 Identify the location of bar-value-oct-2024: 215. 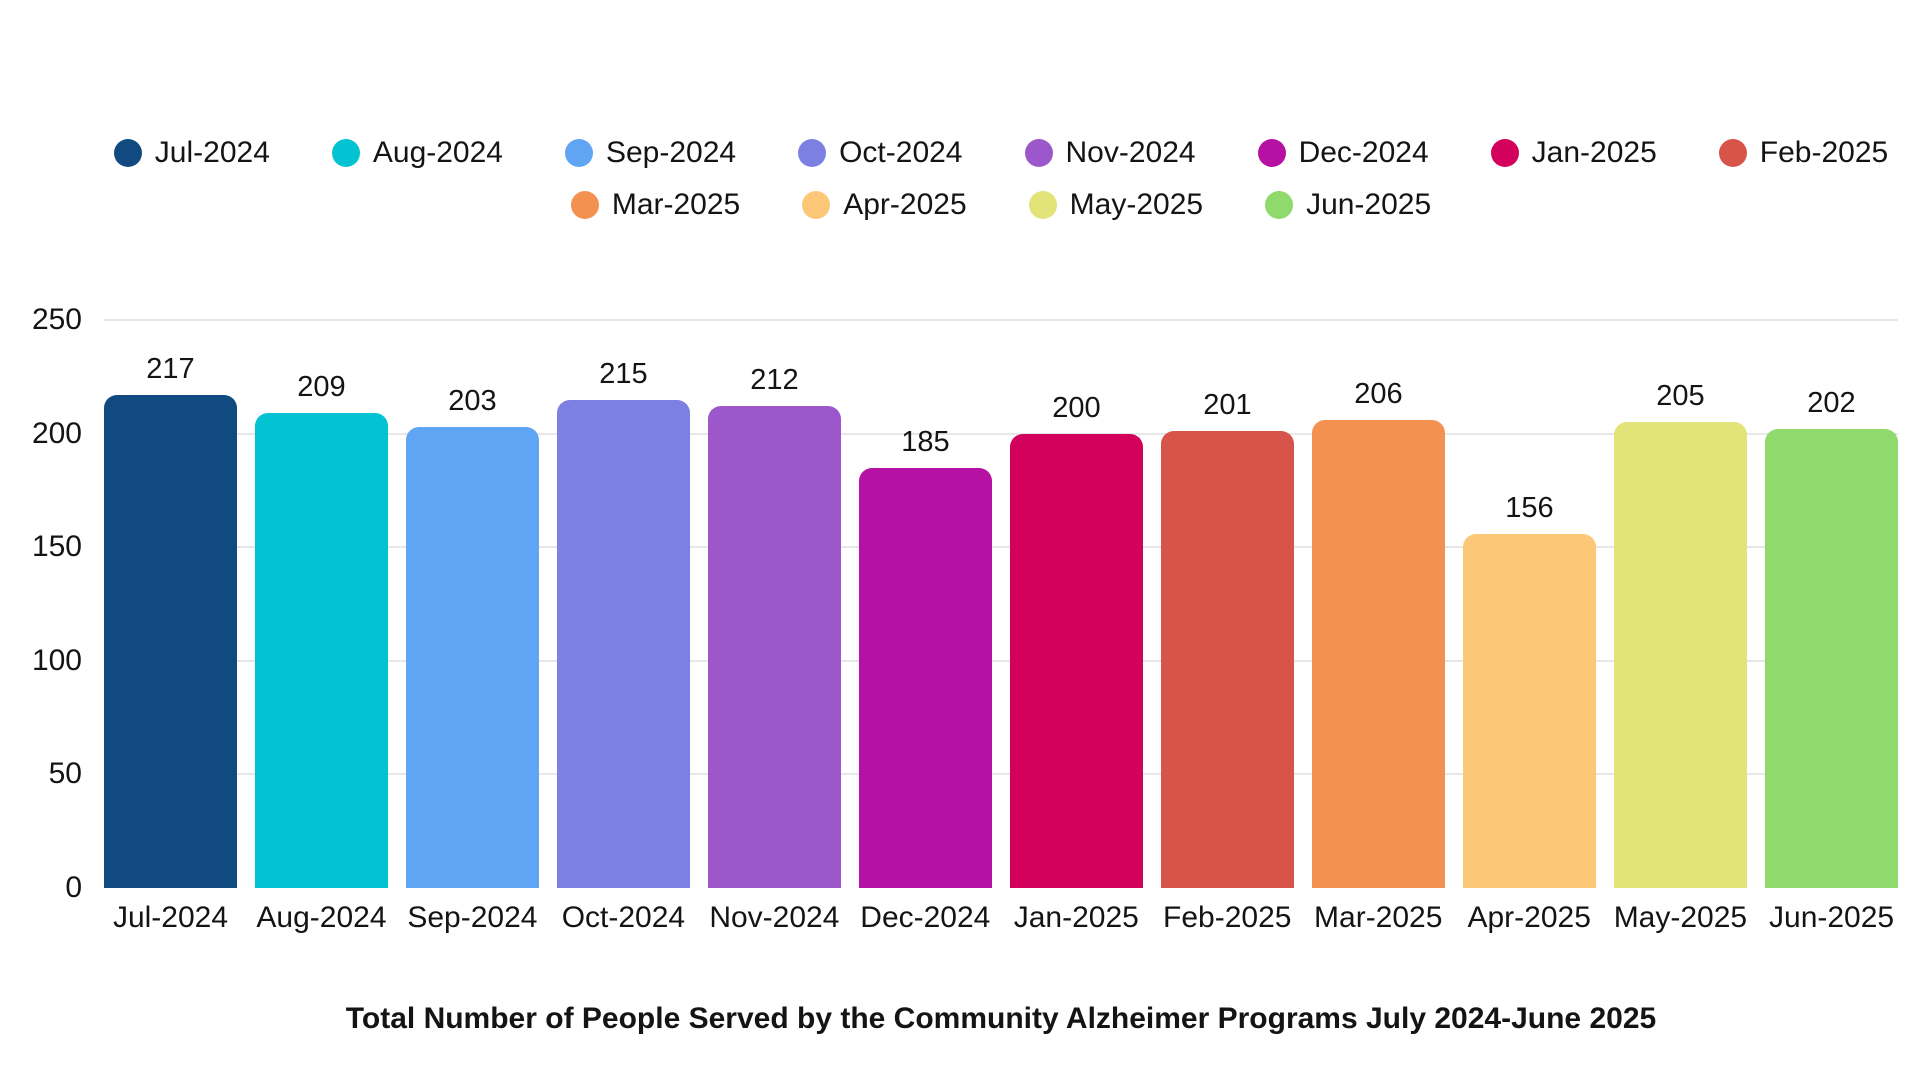
(623, 373).